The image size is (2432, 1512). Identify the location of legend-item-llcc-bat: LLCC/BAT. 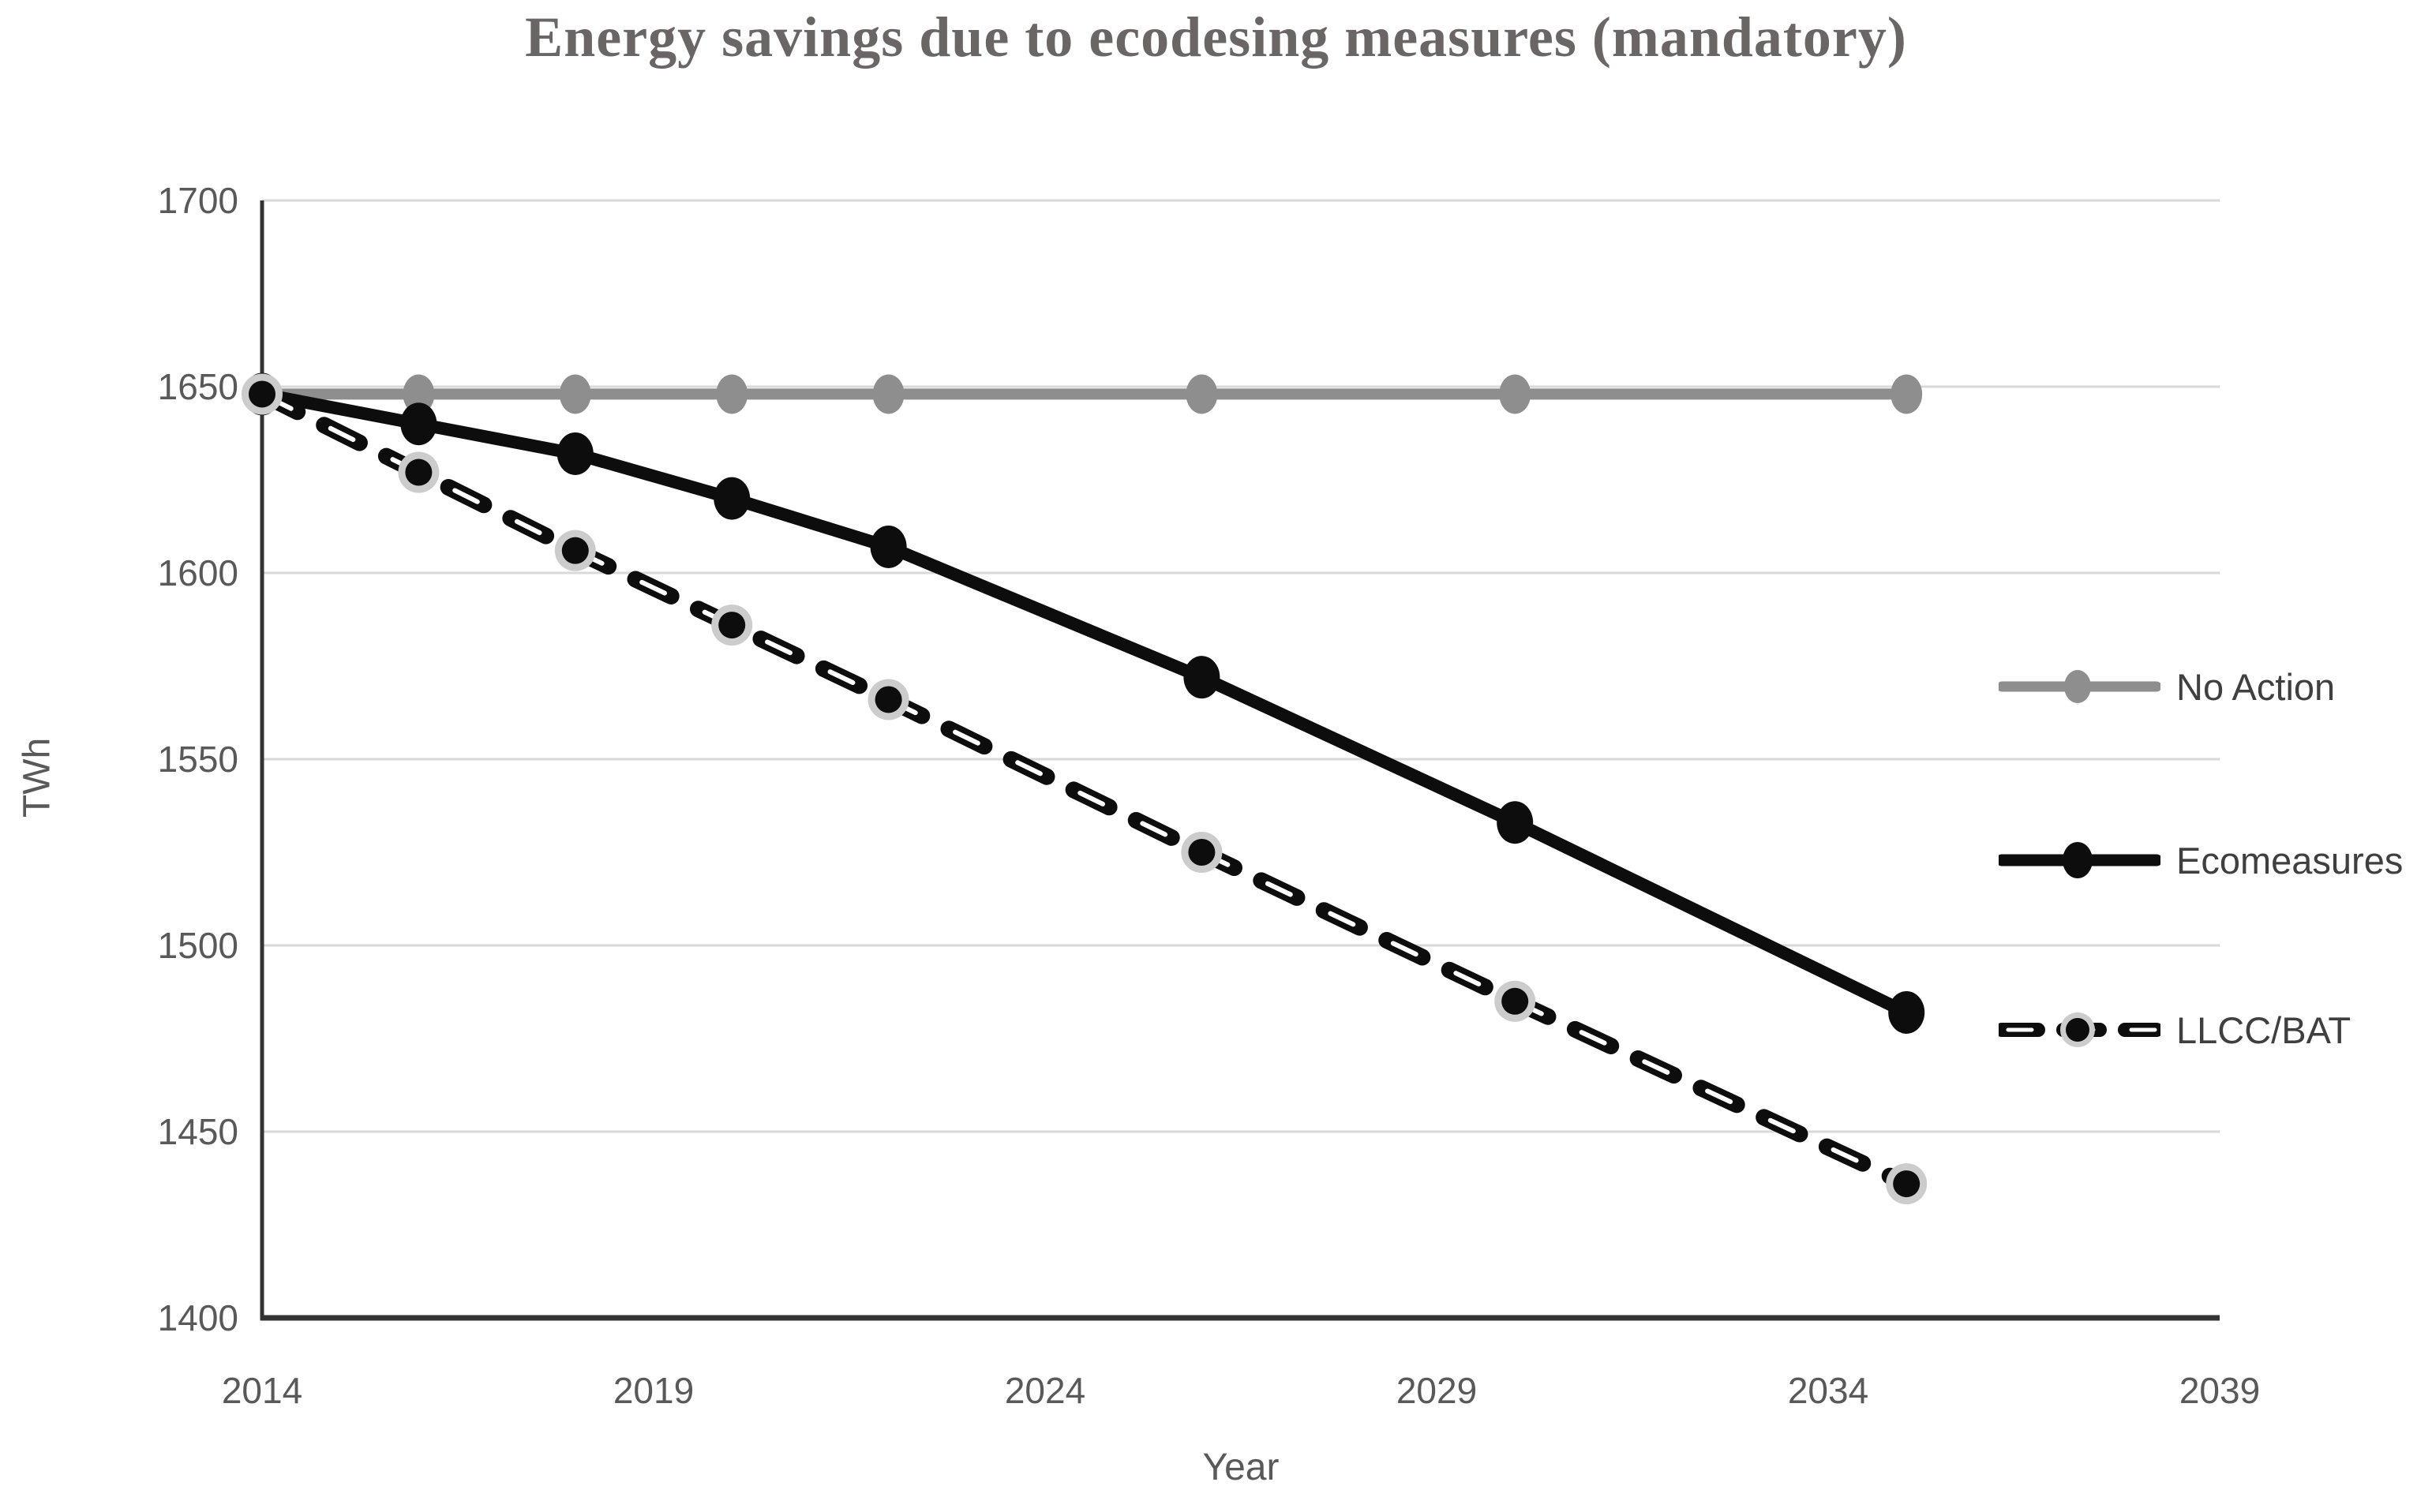
(2175, 1029).